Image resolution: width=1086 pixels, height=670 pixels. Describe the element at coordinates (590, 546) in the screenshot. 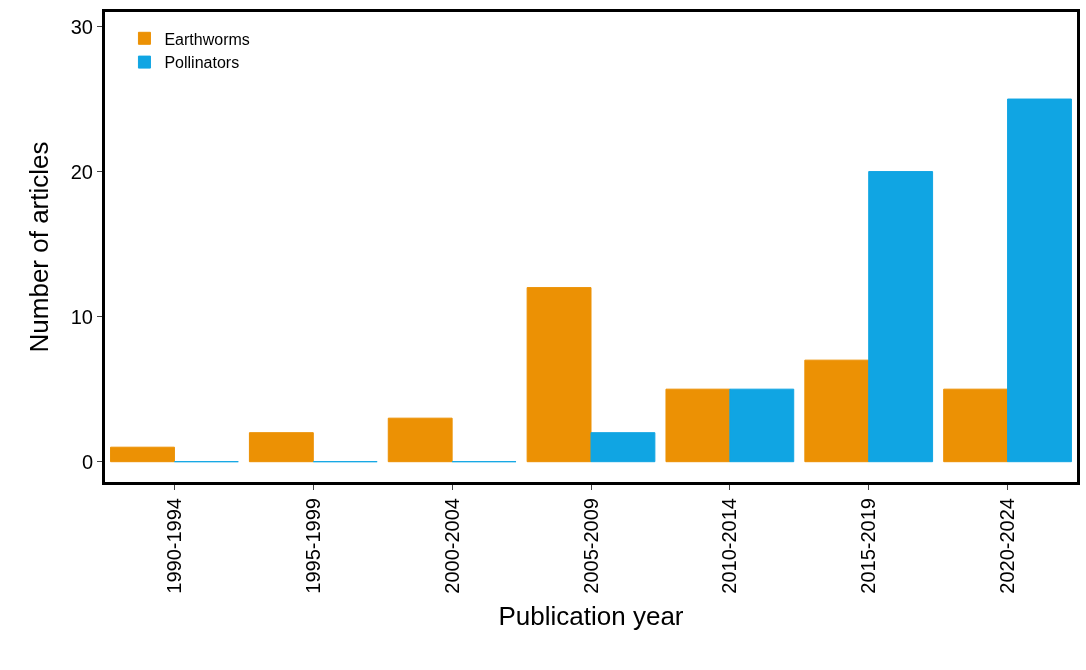

I see `x-tick-label: 2005-2009` at that location.